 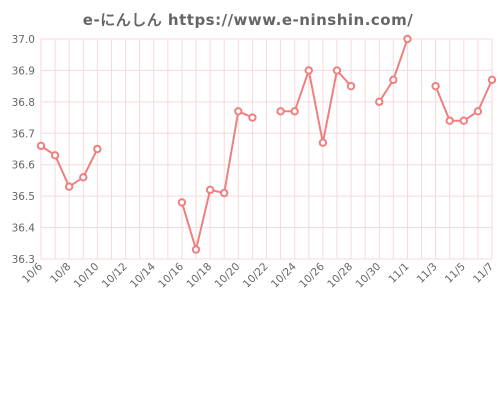 I want to click on x-tick-label: 10/26, so click(x=312, y=275).